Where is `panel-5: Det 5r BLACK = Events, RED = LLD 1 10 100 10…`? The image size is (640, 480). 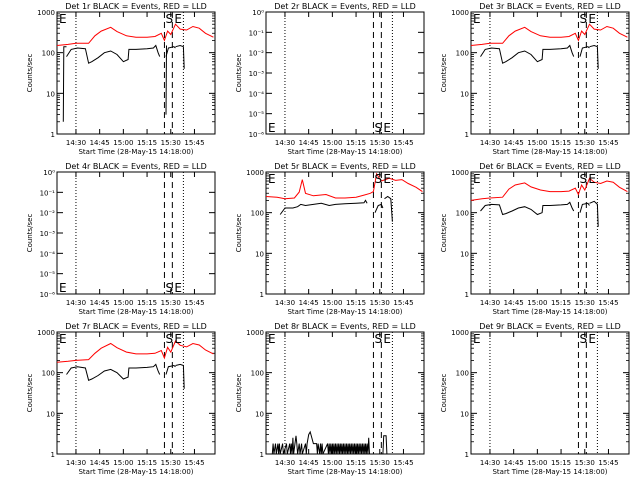 panel-5: Det 5r BLACK = Events, RED = LLD 1 10 100 10… is located at coordinates (330, 239).